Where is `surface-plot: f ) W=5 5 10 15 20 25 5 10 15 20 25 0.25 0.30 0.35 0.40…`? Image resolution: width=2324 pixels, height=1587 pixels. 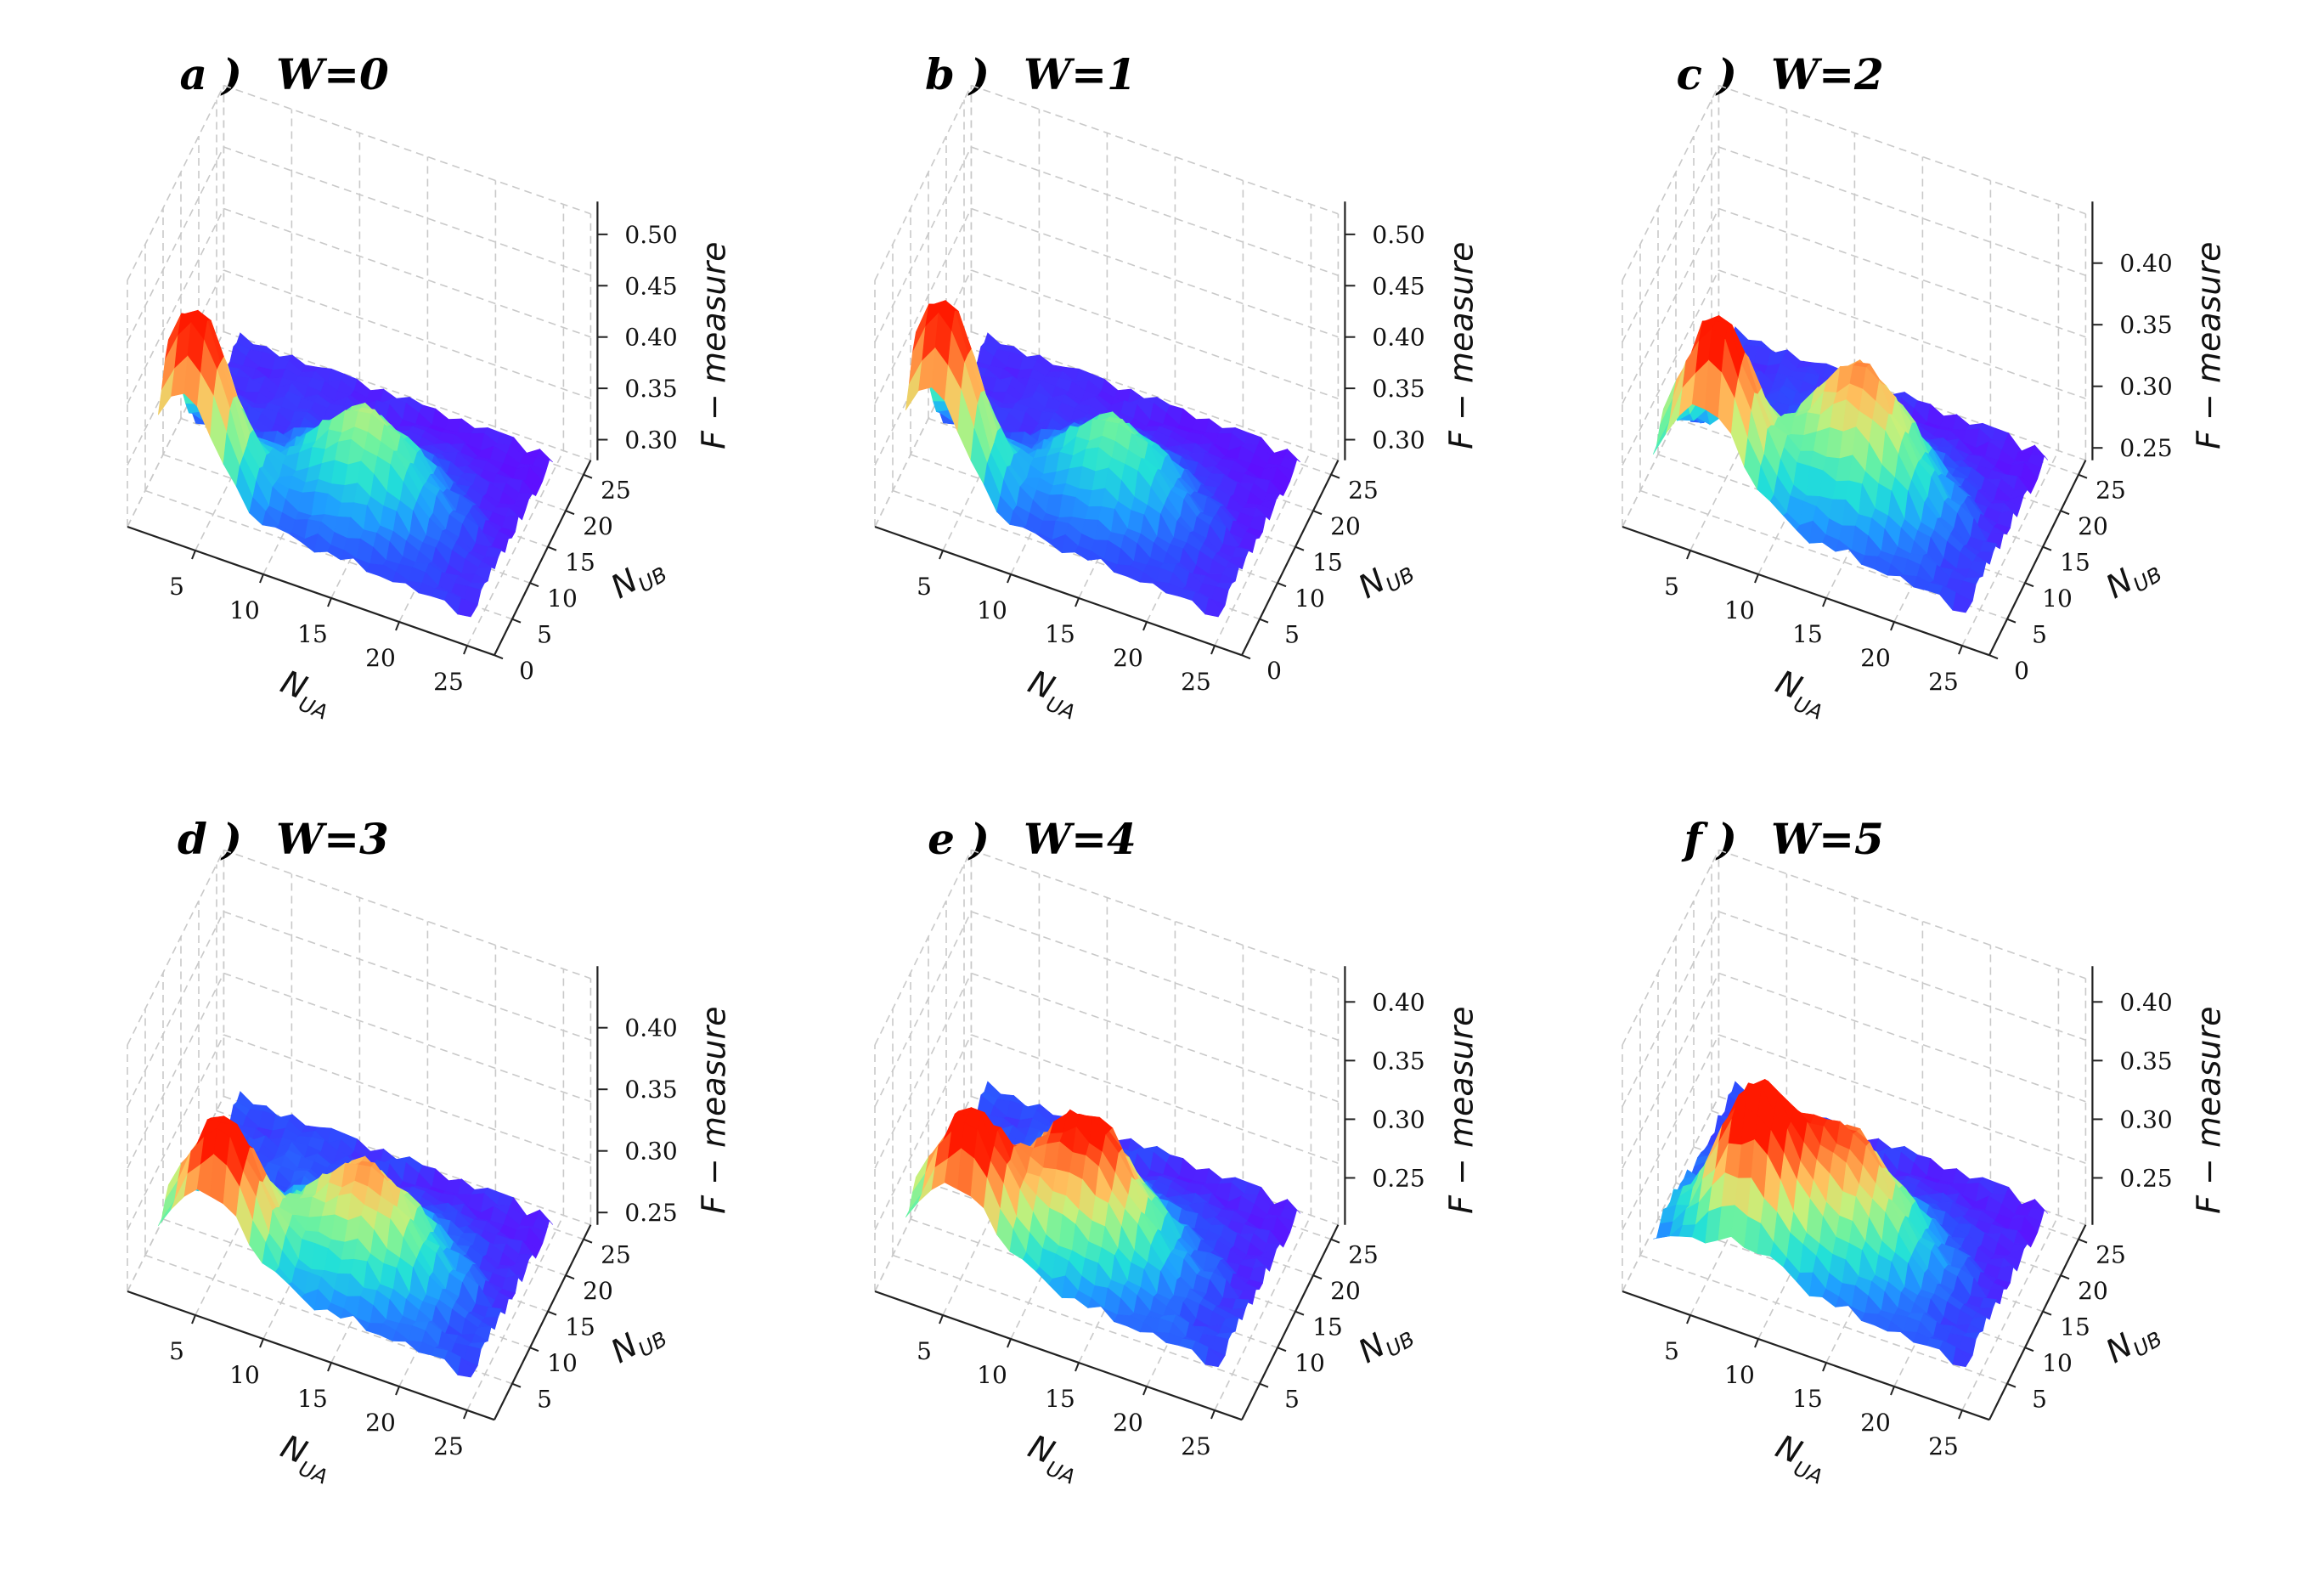
surface-plot: f ) W=5 5 10 15 20 25 5 10 15 20 25 0.25 0.30 0.35 0.40… is located at coordinates (1925, 1151).